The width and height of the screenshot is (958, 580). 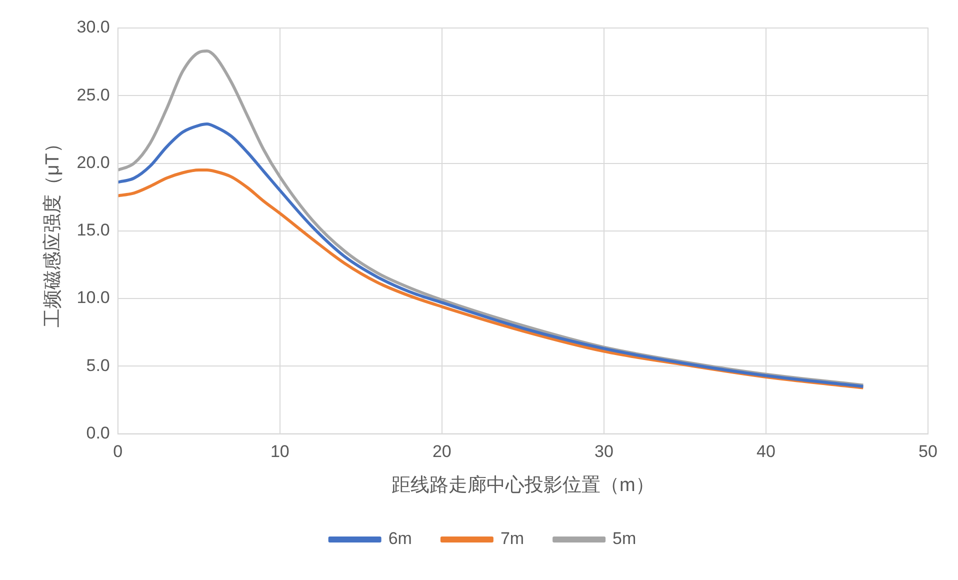 What do you see at coordinates (118, 451) in the screenshot?
I see `x-tick-label: 0` at bounding box center [118, 451].